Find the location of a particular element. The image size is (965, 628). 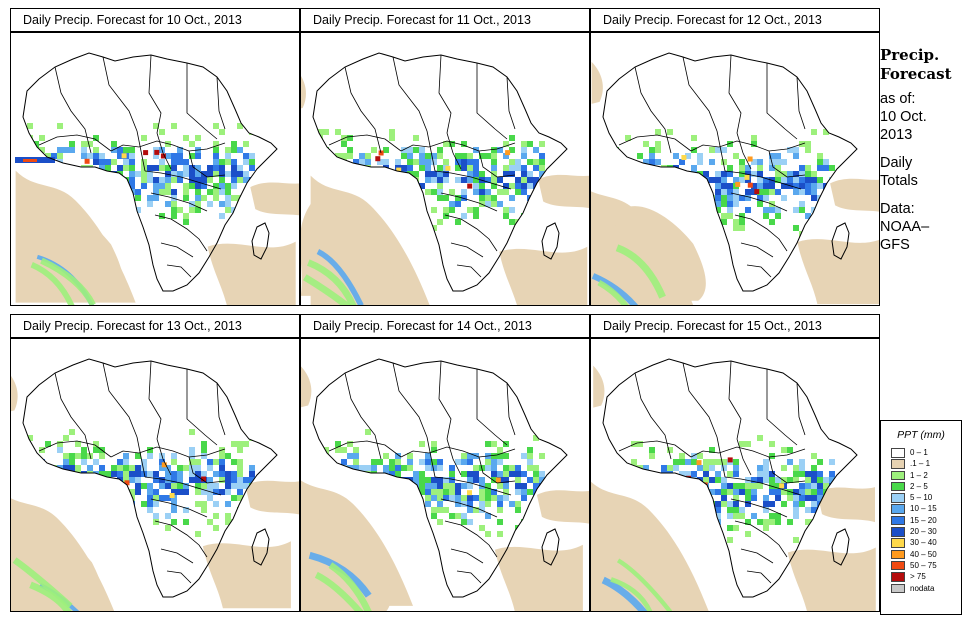

precip-map is located at coordinates (155, 475).